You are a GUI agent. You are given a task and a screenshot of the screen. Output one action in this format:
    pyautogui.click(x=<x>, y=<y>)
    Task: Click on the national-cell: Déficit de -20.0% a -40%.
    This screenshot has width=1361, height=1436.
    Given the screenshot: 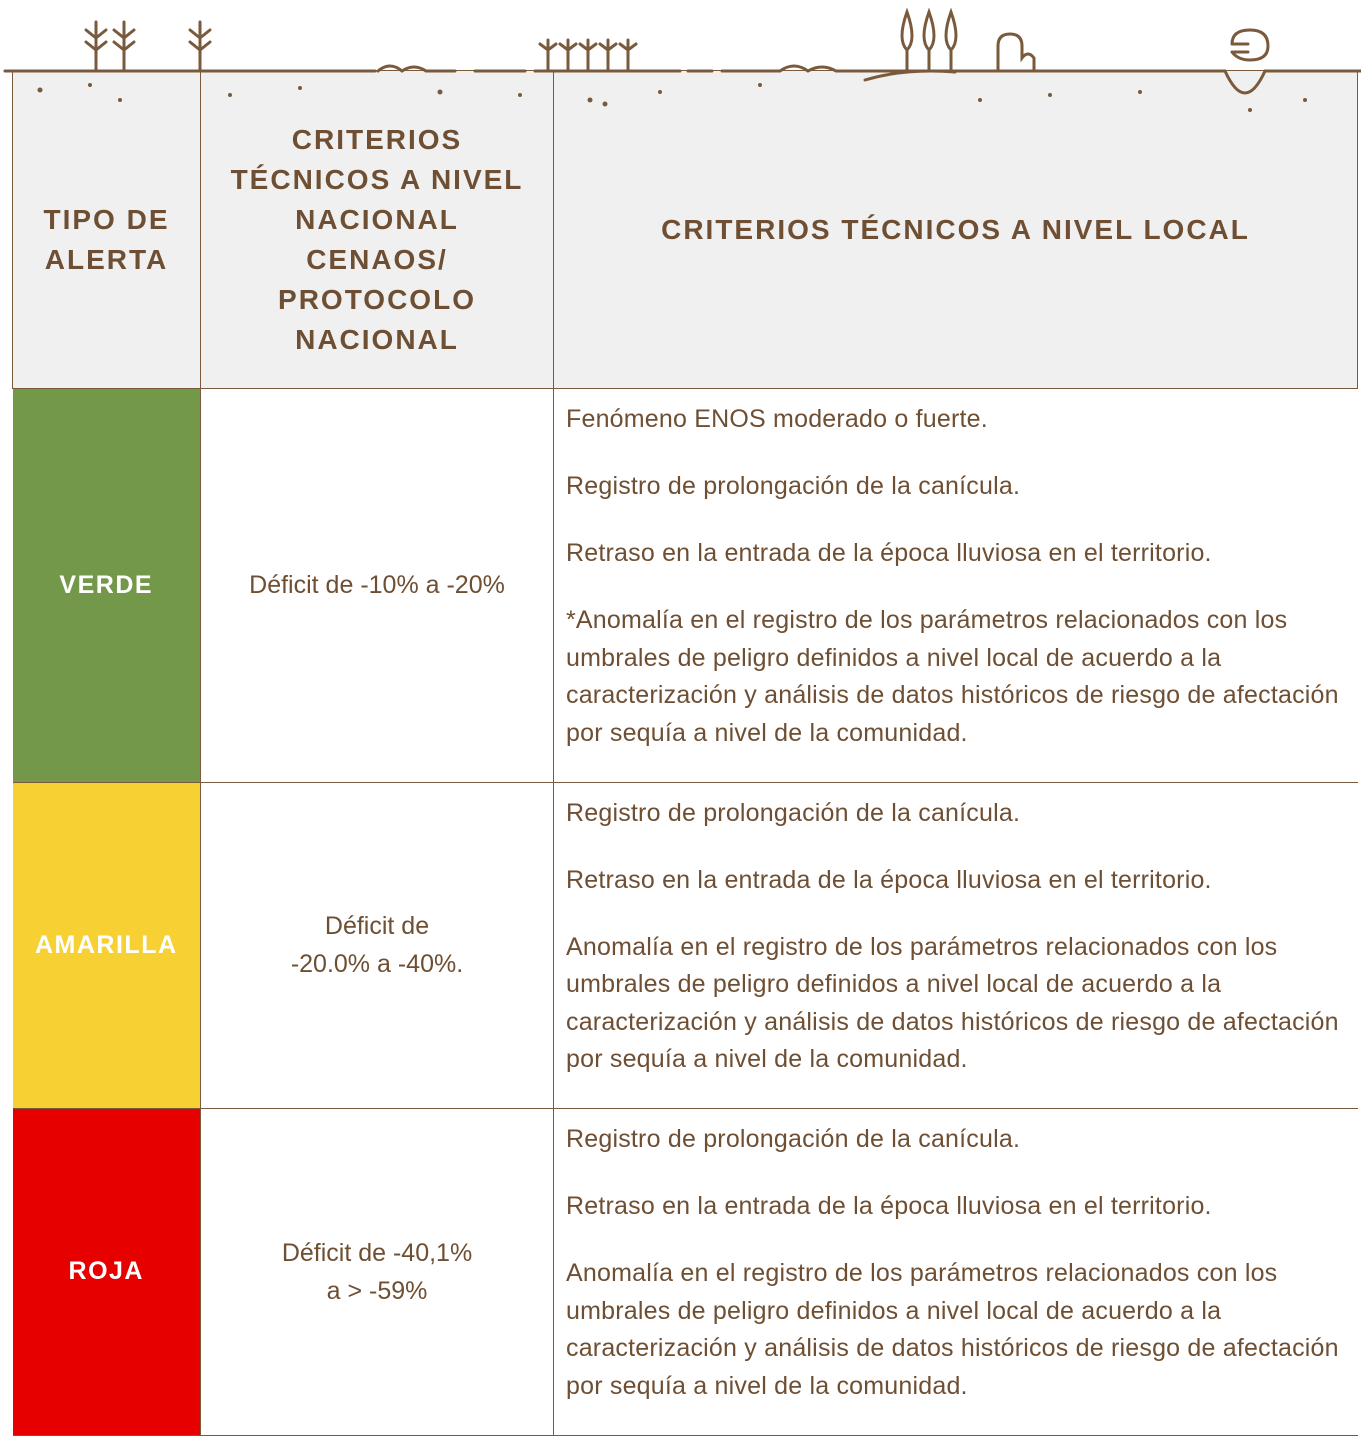 What is the action you would take?
    pyautogui.click(x=377, y=945)
    